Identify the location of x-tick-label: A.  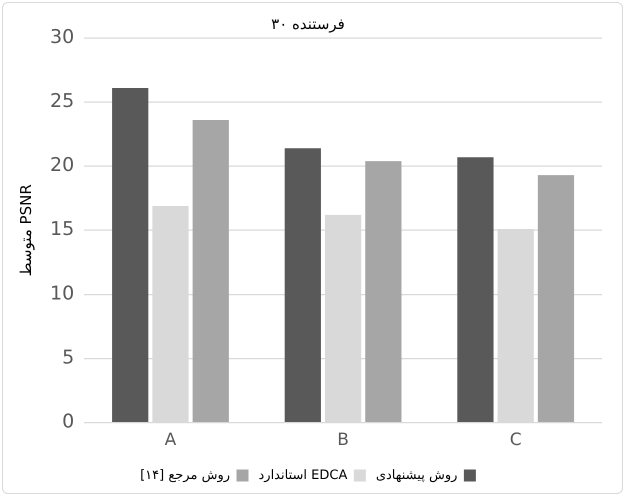
(170, 440).